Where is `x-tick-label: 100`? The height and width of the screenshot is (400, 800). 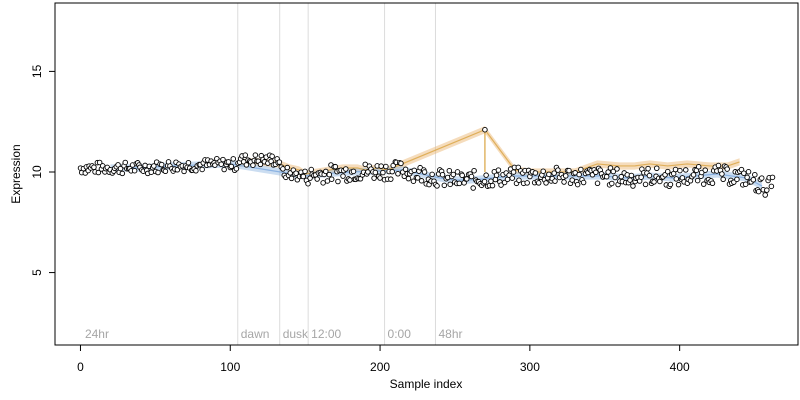
x-tick-label: 100 is located at coordinates (230, 367).